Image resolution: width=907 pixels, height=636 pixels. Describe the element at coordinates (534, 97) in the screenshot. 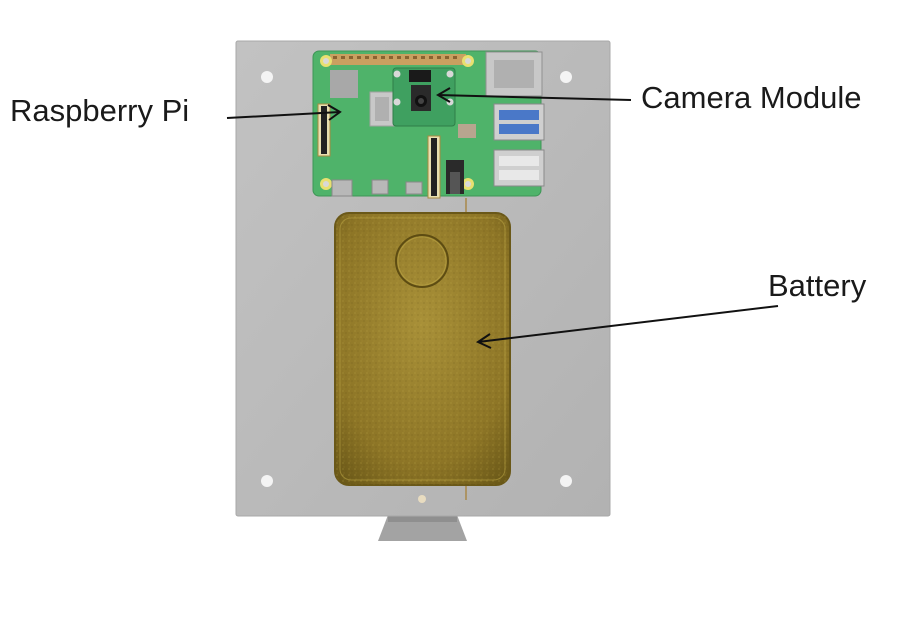

I see `leader-line-camera-module` at that location.